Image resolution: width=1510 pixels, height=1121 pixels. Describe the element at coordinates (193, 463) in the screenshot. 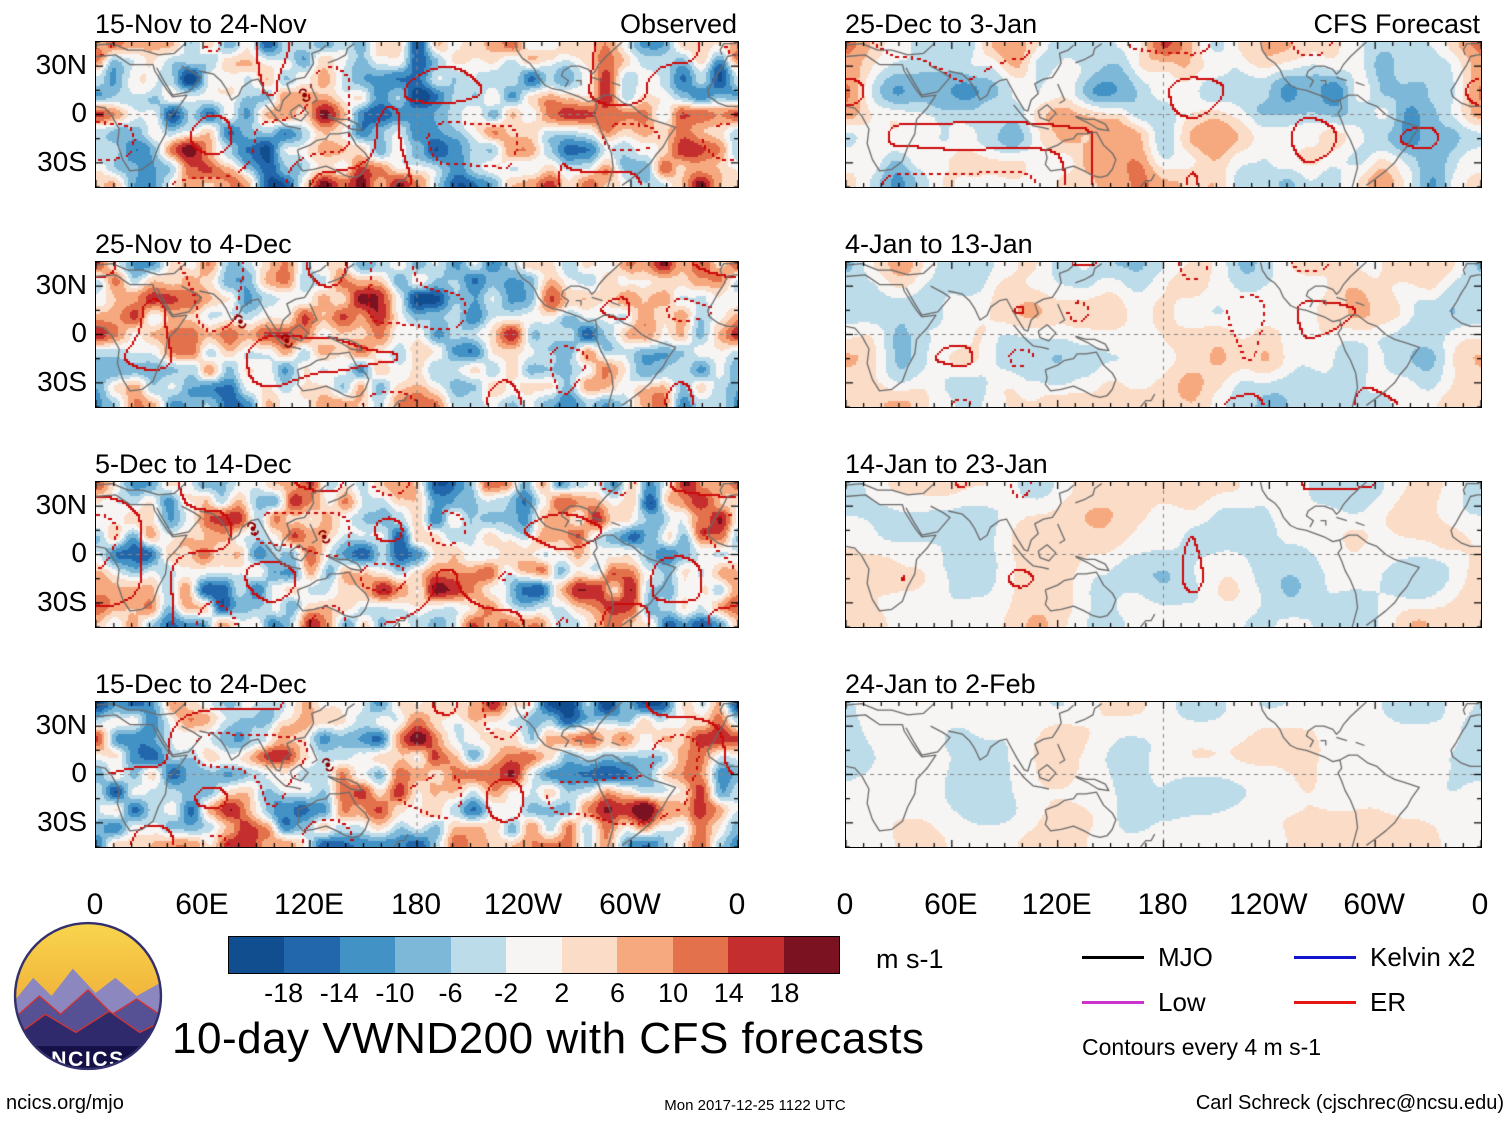

I see `panel-title: 5-Dec to 14-Dec` at that location.